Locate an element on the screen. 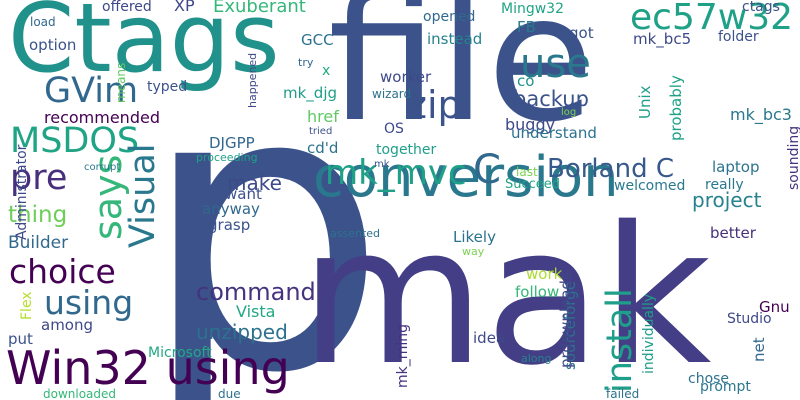 The height and width of the screenshot is (400, 800). word-msdos: MSDOS is located at coordinates (75, 141).